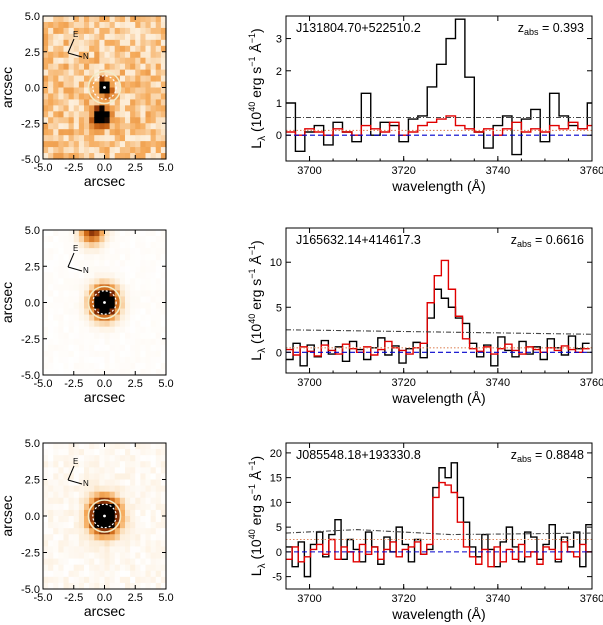 The width and height of the screenshot is (603, 625). I want to click on compass-north-arm, so click(75, 482).